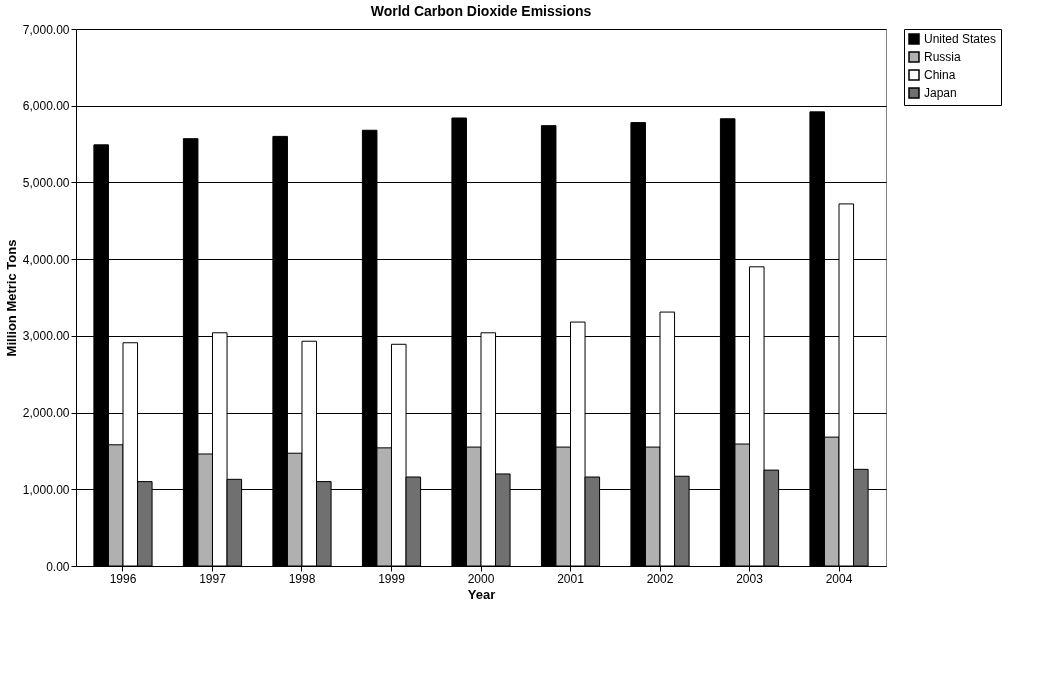 The image size is (1037, 681). I want to click on x-tick-label: 2000, so click(481, 578).